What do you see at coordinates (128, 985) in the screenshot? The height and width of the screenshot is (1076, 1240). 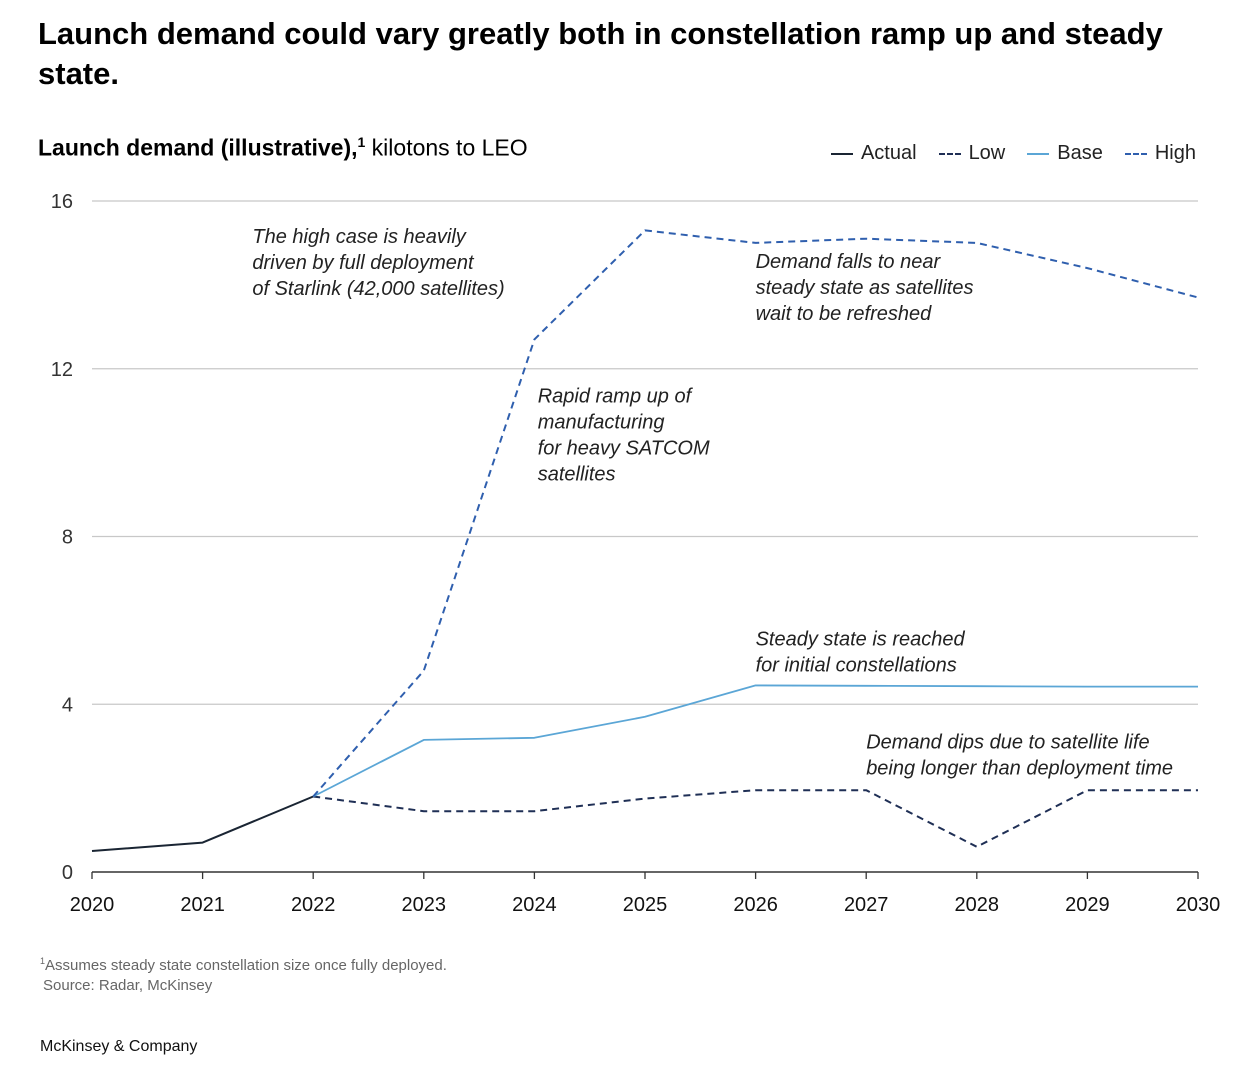 I see `source-line: Source: Radar, McKinsey` at bounding box center [128, 985].